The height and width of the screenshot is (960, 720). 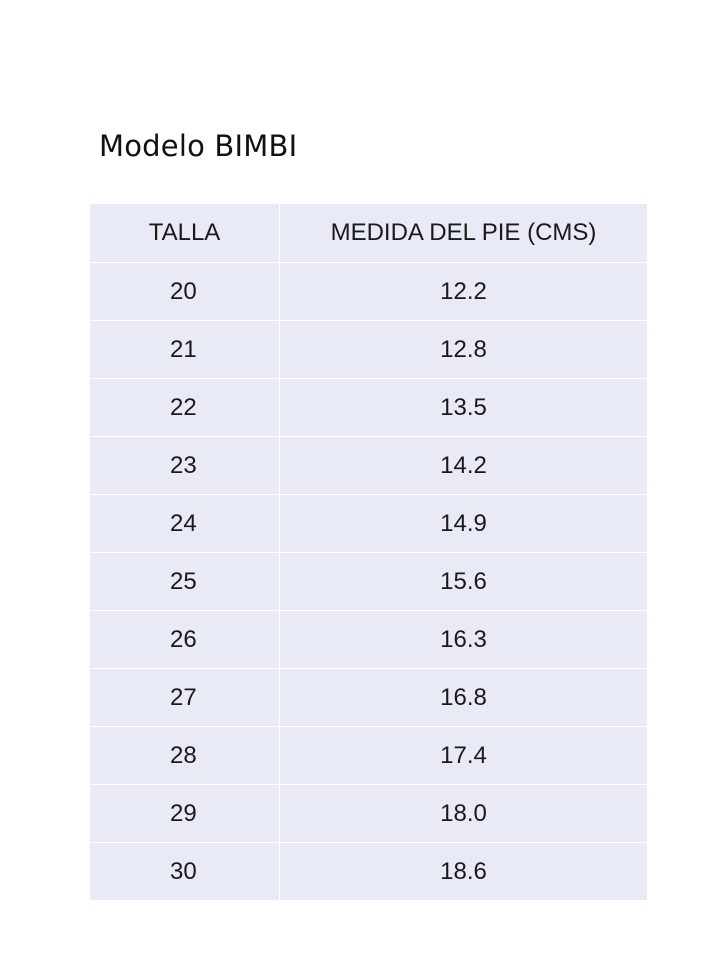 I want to click on table-header-row: TALLA MEDIDA DEL PIE (CMS), so click(x=368, y=233).